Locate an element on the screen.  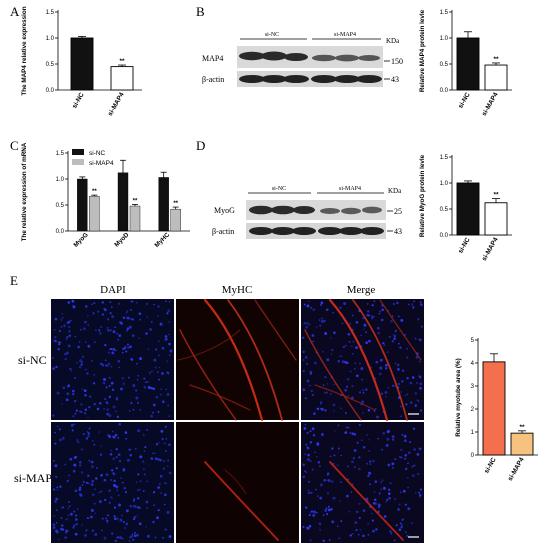
myotube-fibers-merge-si-map4 is located at coordinates (366, 501).